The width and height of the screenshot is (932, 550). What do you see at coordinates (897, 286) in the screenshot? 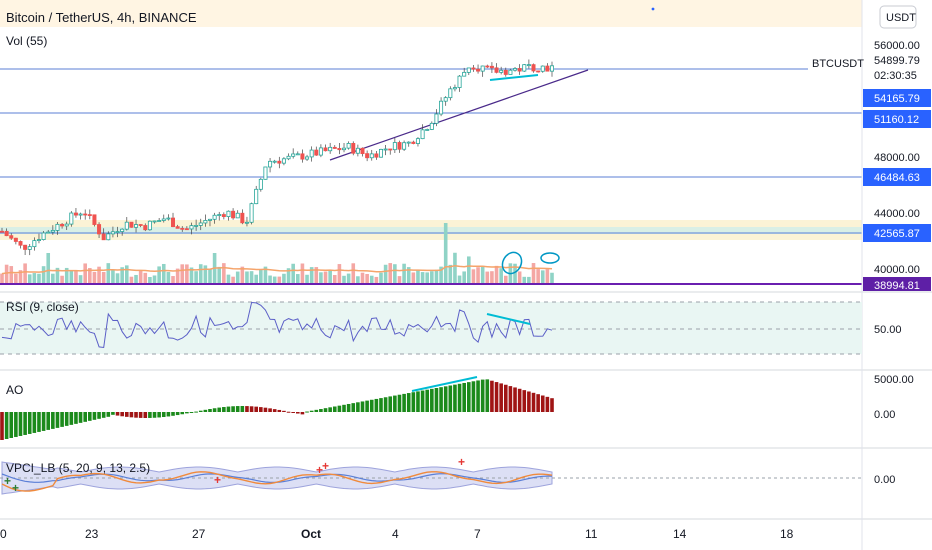
I see `level-label-38994: 38994.81` at bounding box center [897, 286].